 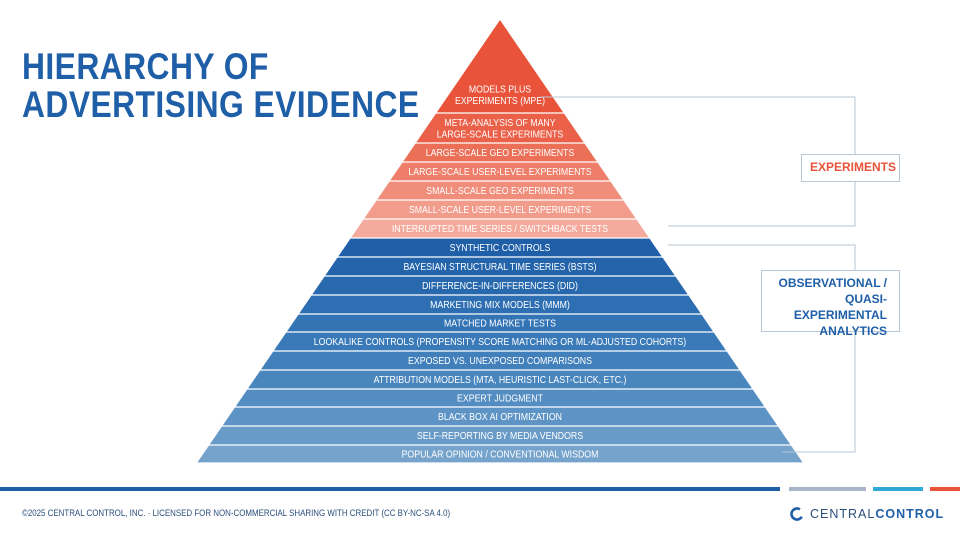 I want to click on pyramid-level-label: LARGE-SCALE USER-LEVEL EXPERIMENTS, so click(x=499, y=172).